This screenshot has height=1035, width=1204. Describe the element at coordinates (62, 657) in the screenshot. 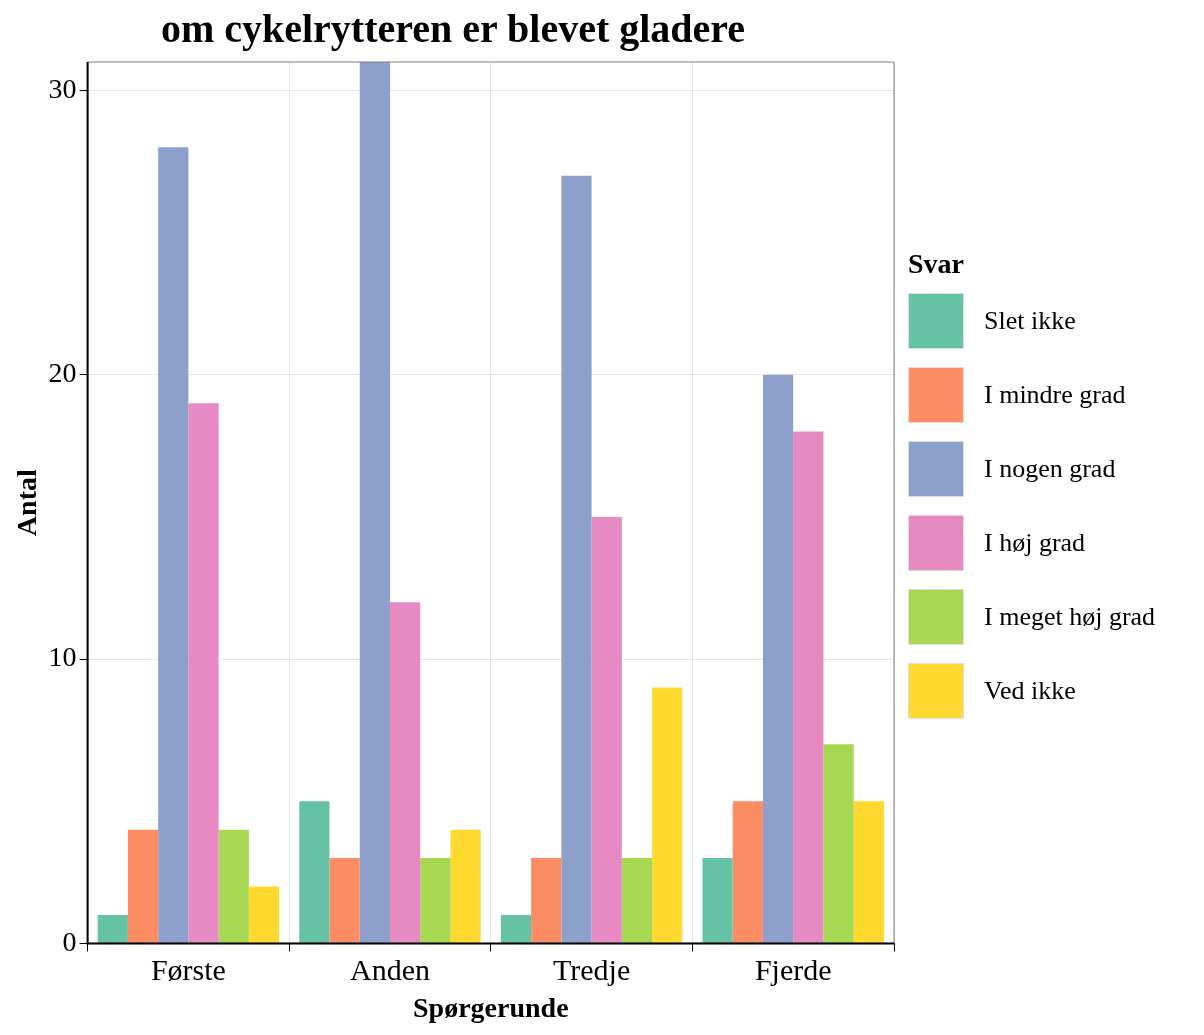

I see `y-tick-label: 10` at that location.